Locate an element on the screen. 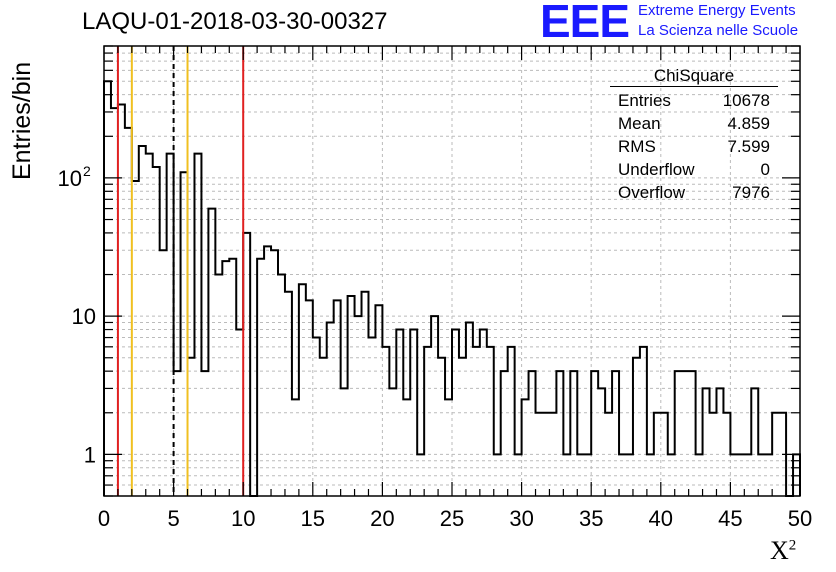 This screenshot has width=836, height=572. y-tick-label-superscript: 2 is located at coordinates (87, 171).